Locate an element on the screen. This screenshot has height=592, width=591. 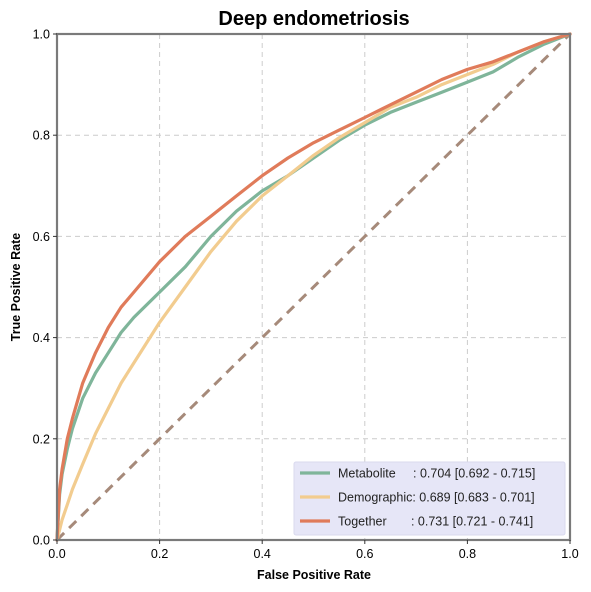
x-tick-label: 0.8 is located at coordinates (467, 554).